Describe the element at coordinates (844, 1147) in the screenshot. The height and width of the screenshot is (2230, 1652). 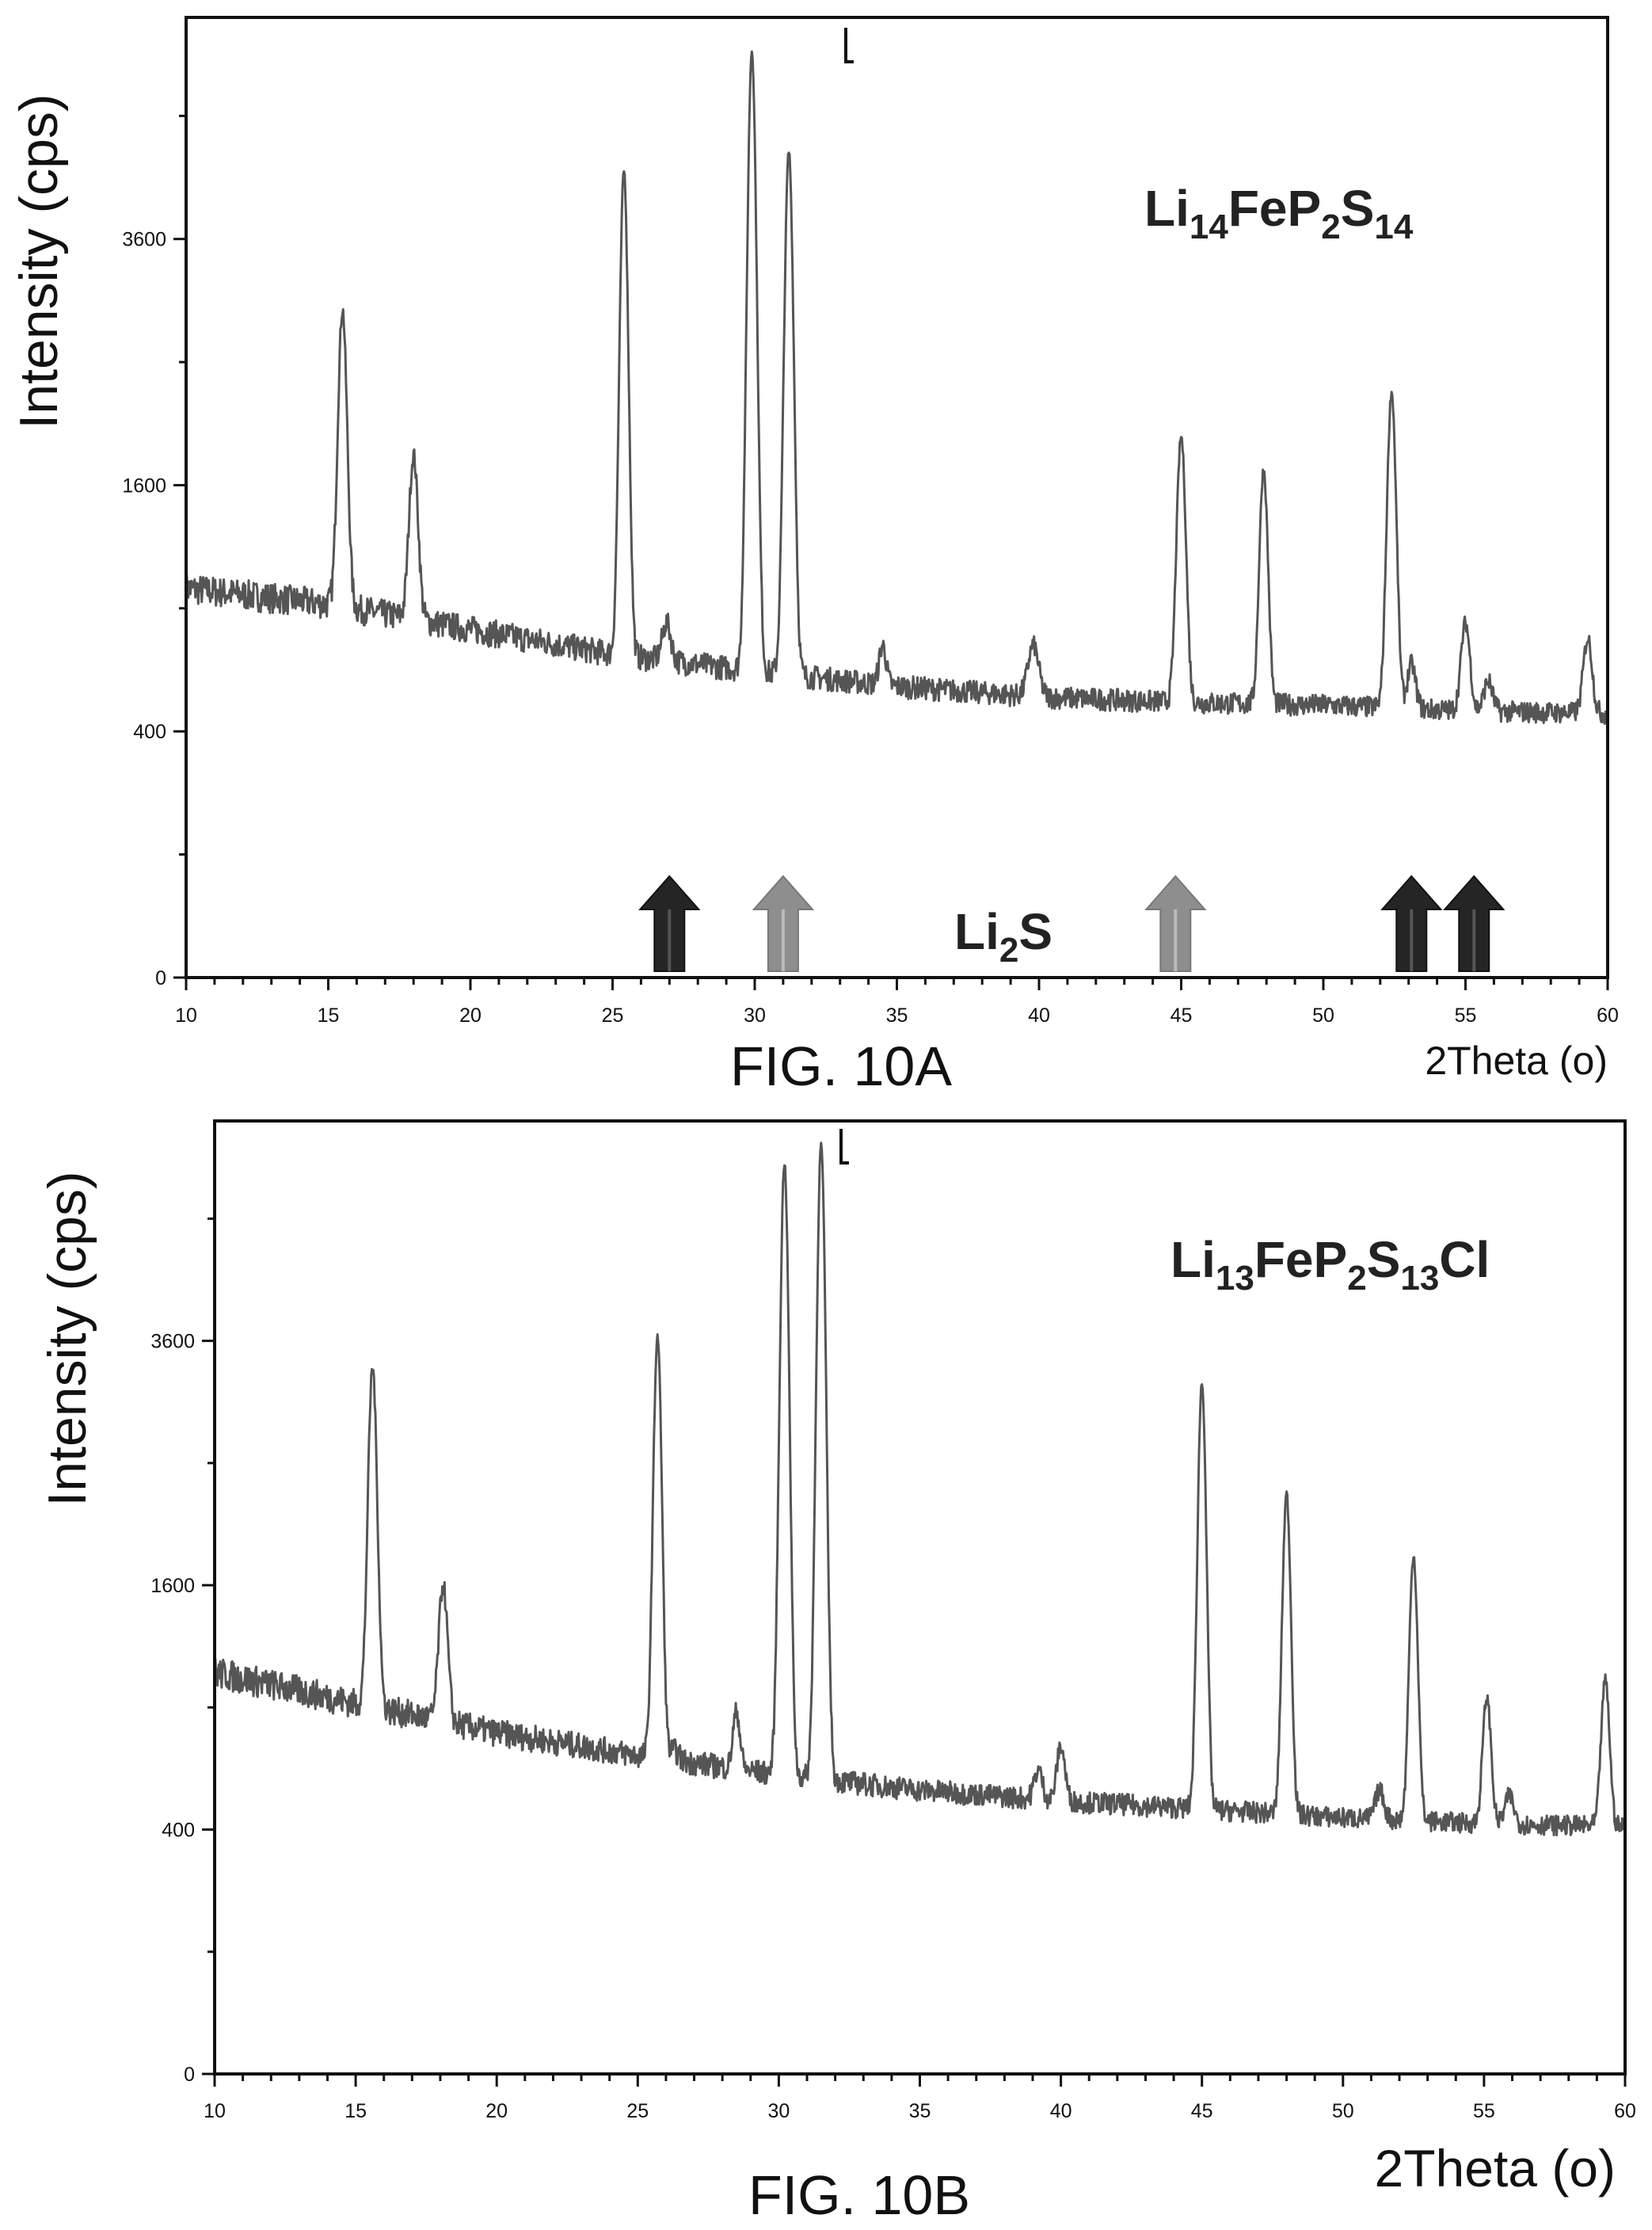
I see `top-marker-b` at that location.